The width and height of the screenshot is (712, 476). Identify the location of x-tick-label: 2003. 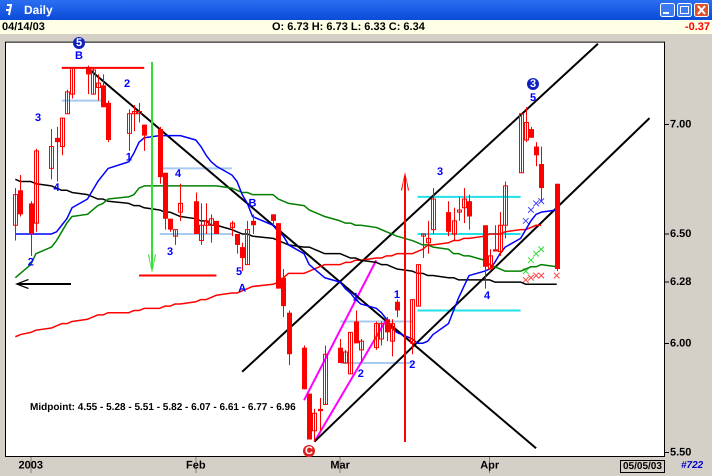
(31, 466).